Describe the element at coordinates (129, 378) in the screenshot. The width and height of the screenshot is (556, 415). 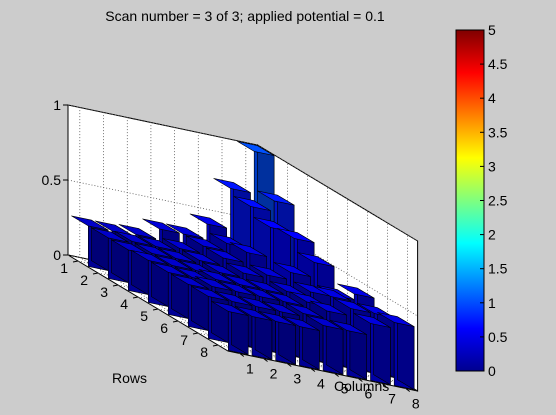
I see `y-axis-label: Rows` at that location.